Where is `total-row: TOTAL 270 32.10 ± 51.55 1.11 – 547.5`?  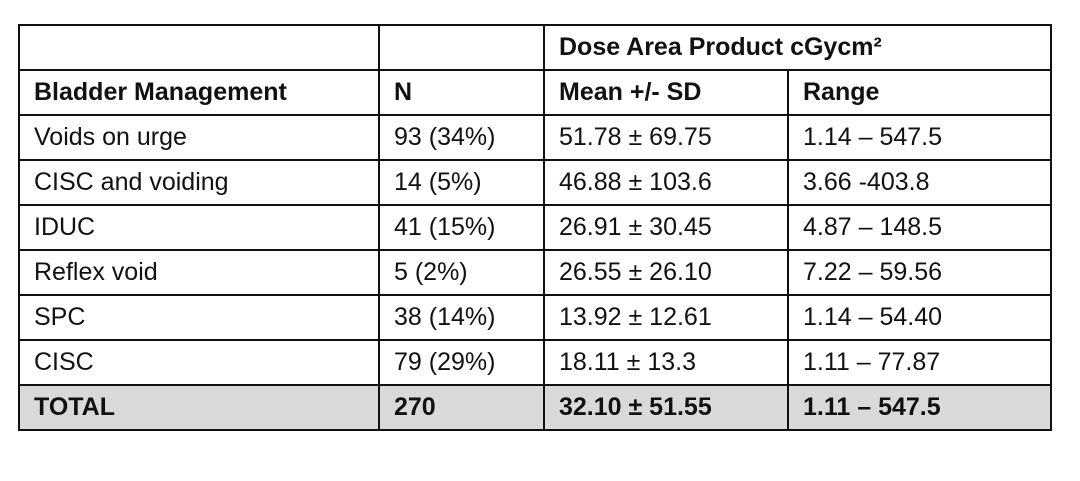
total-row: TOTAL 270 32.10 ± 51.55 1.11 – 547.5 is located at coordinates (535, 407).